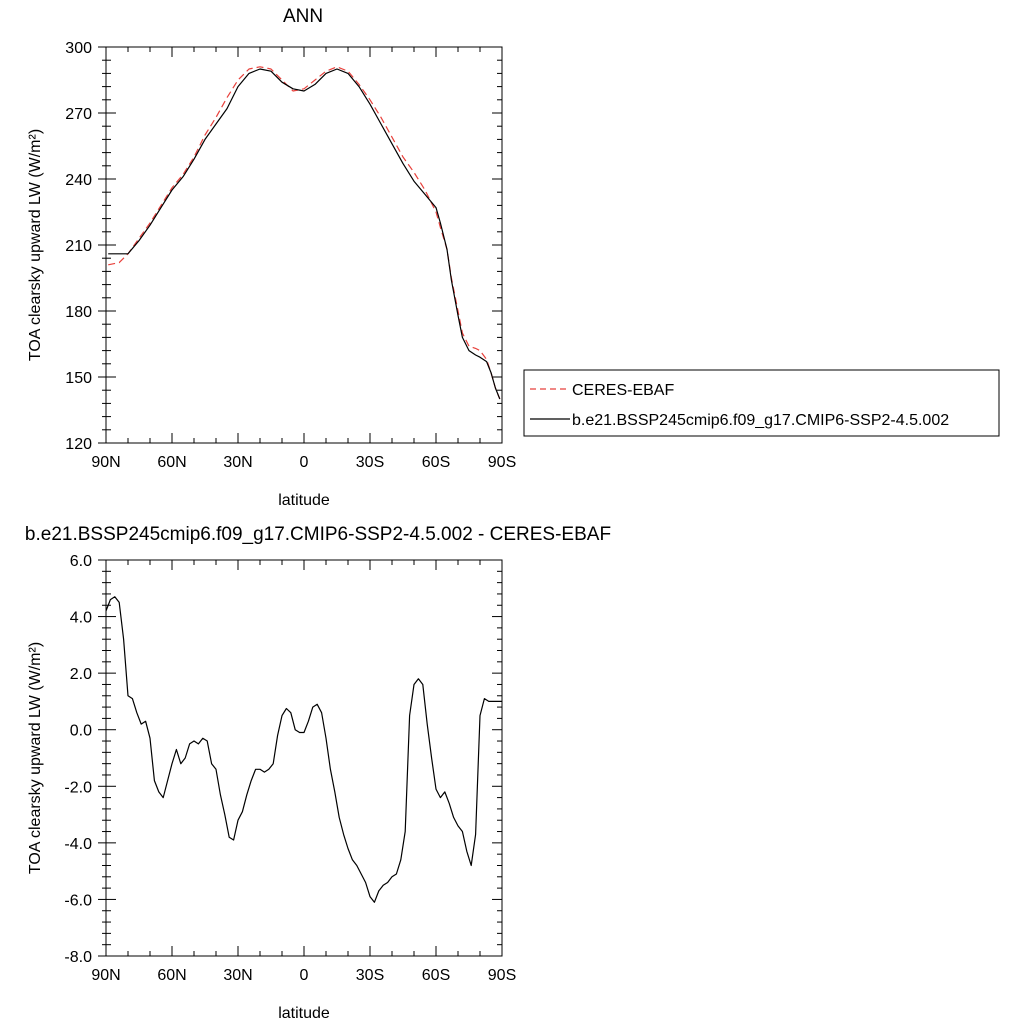 Image resolution: width=1024 pixels, height=1024 pixels. I want to click on y-tick-label: -8.0, so click(78, 957).